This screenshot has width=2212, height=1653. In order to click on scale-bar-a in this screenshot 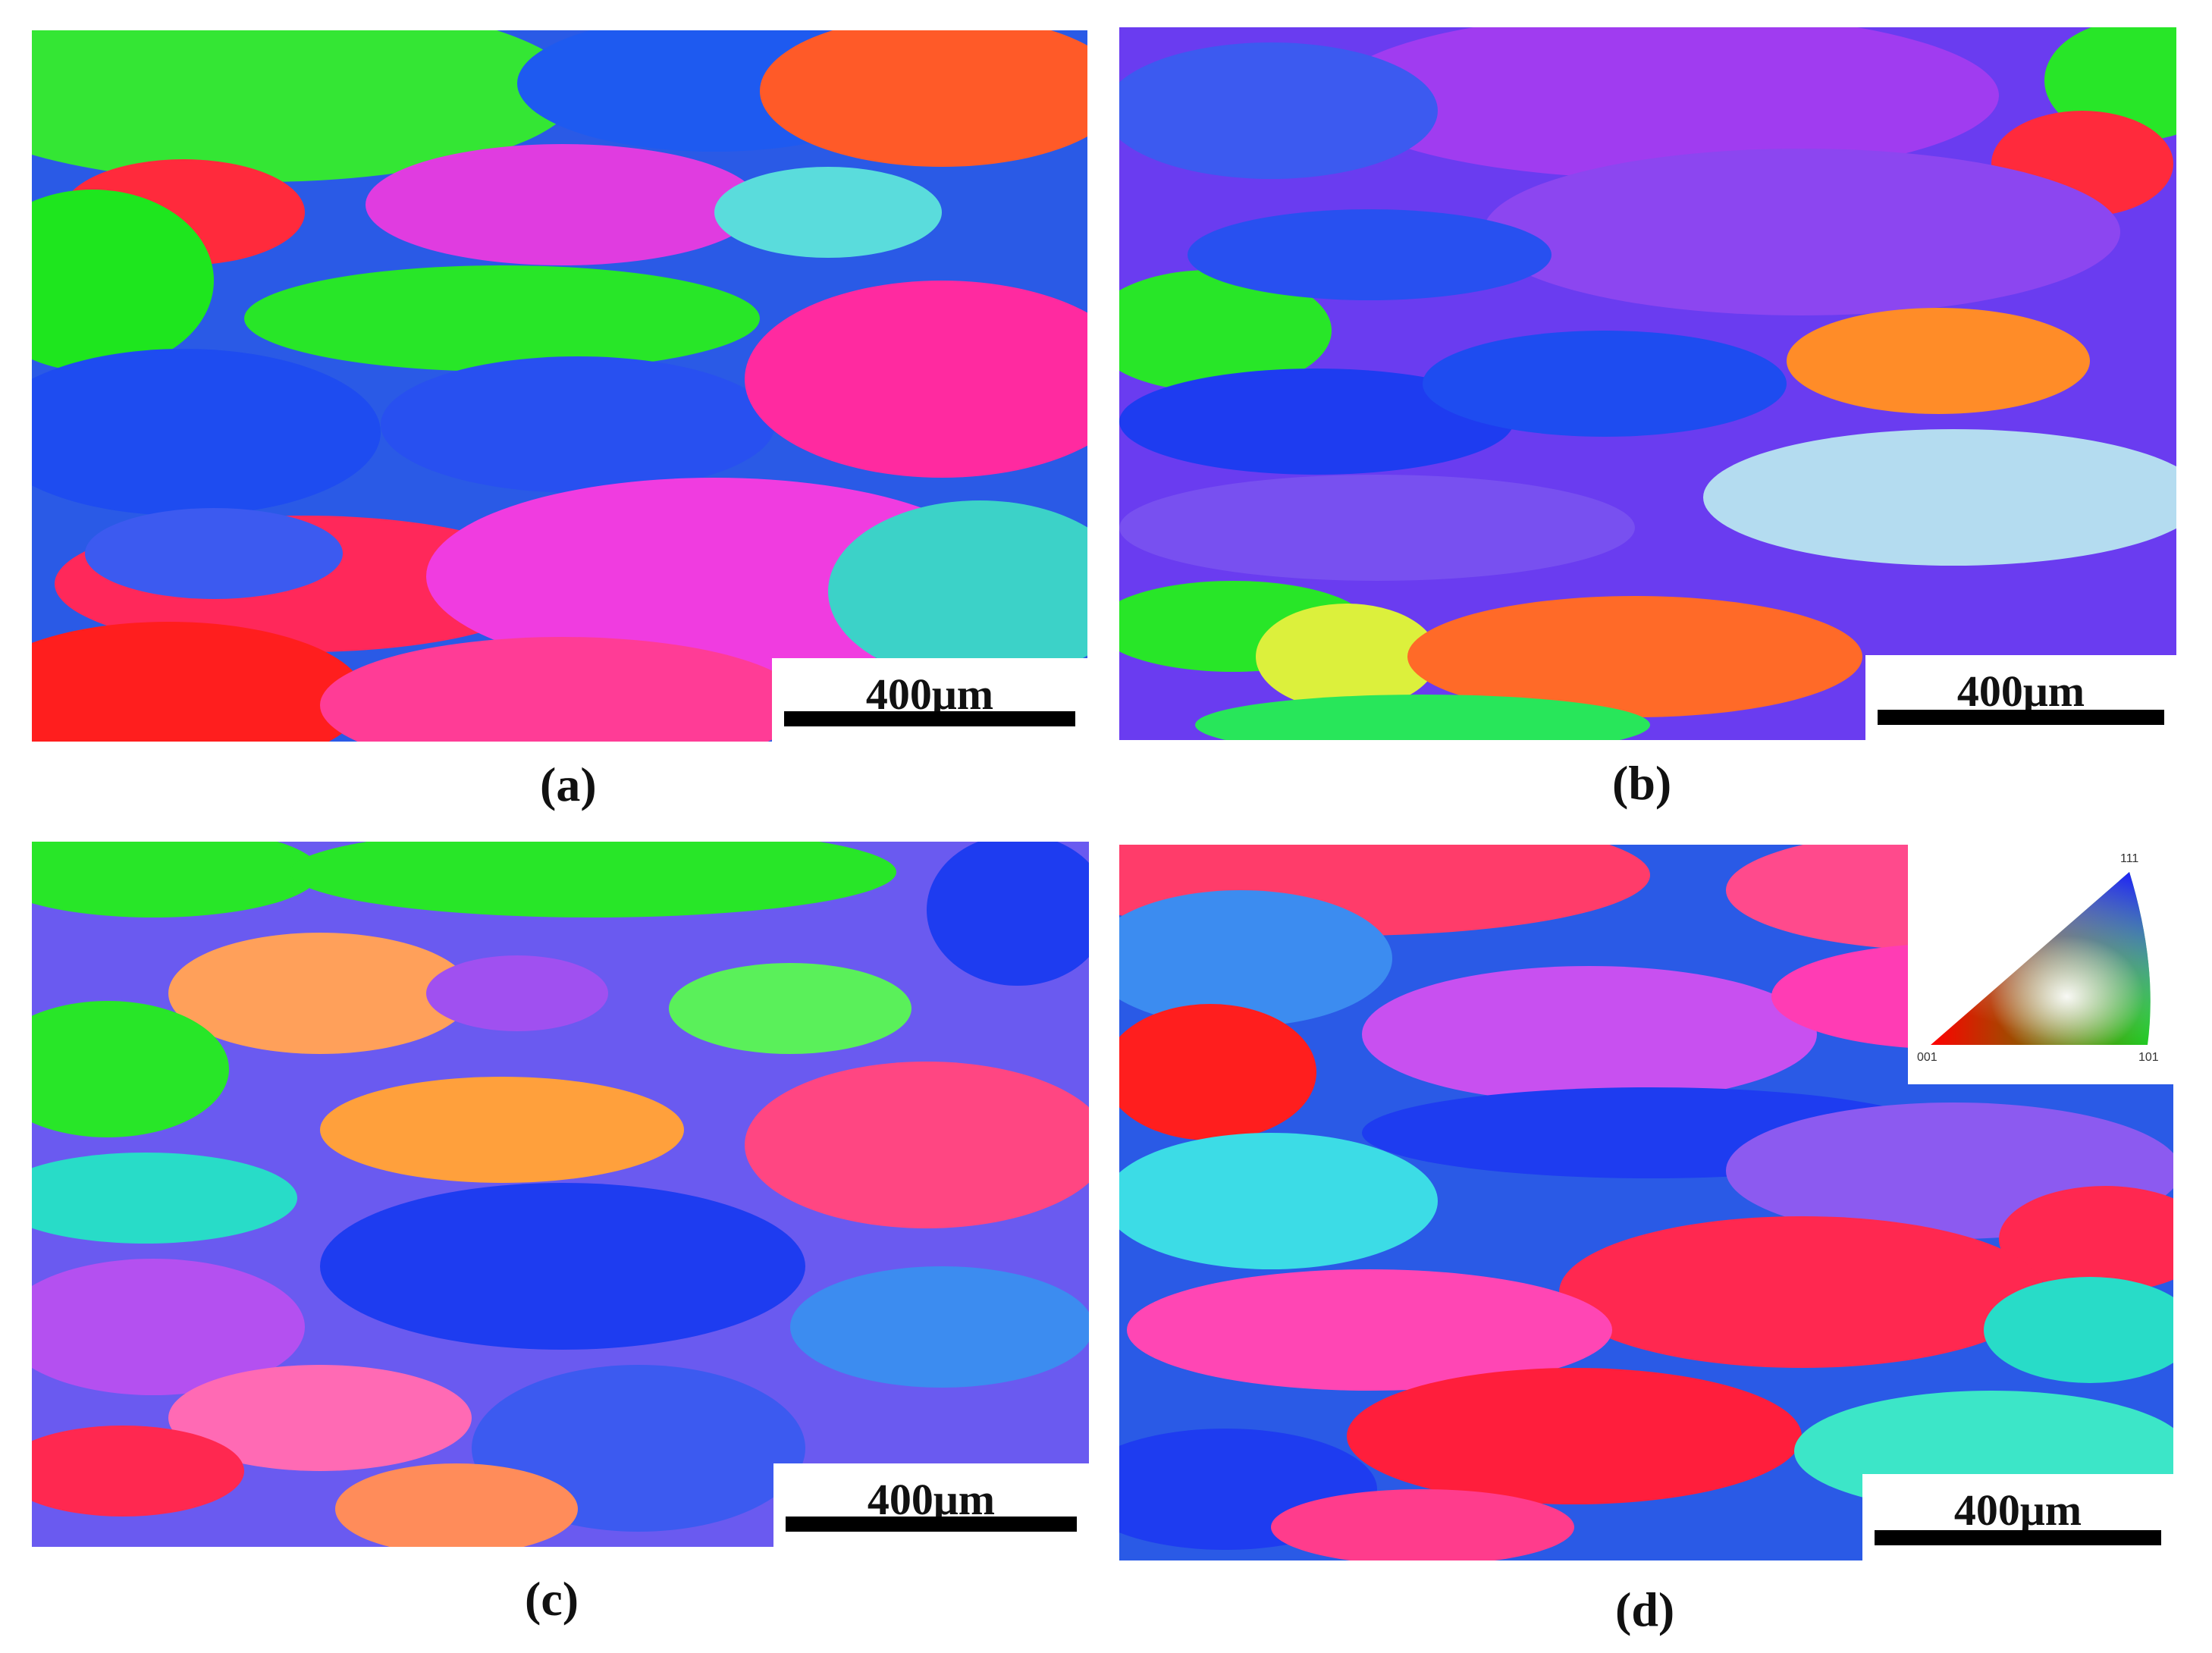, I will do `click(929, 718)`.